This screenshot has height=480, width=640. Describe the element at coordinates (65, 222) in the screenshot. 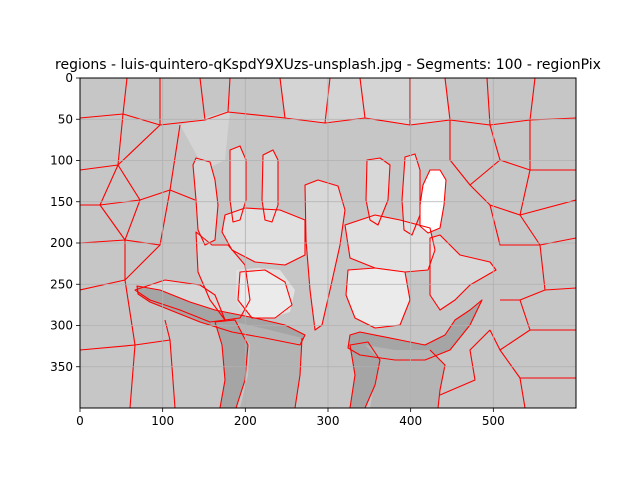

I see `y-axis: 0 50 100 150 200 250 300 350` at that location.